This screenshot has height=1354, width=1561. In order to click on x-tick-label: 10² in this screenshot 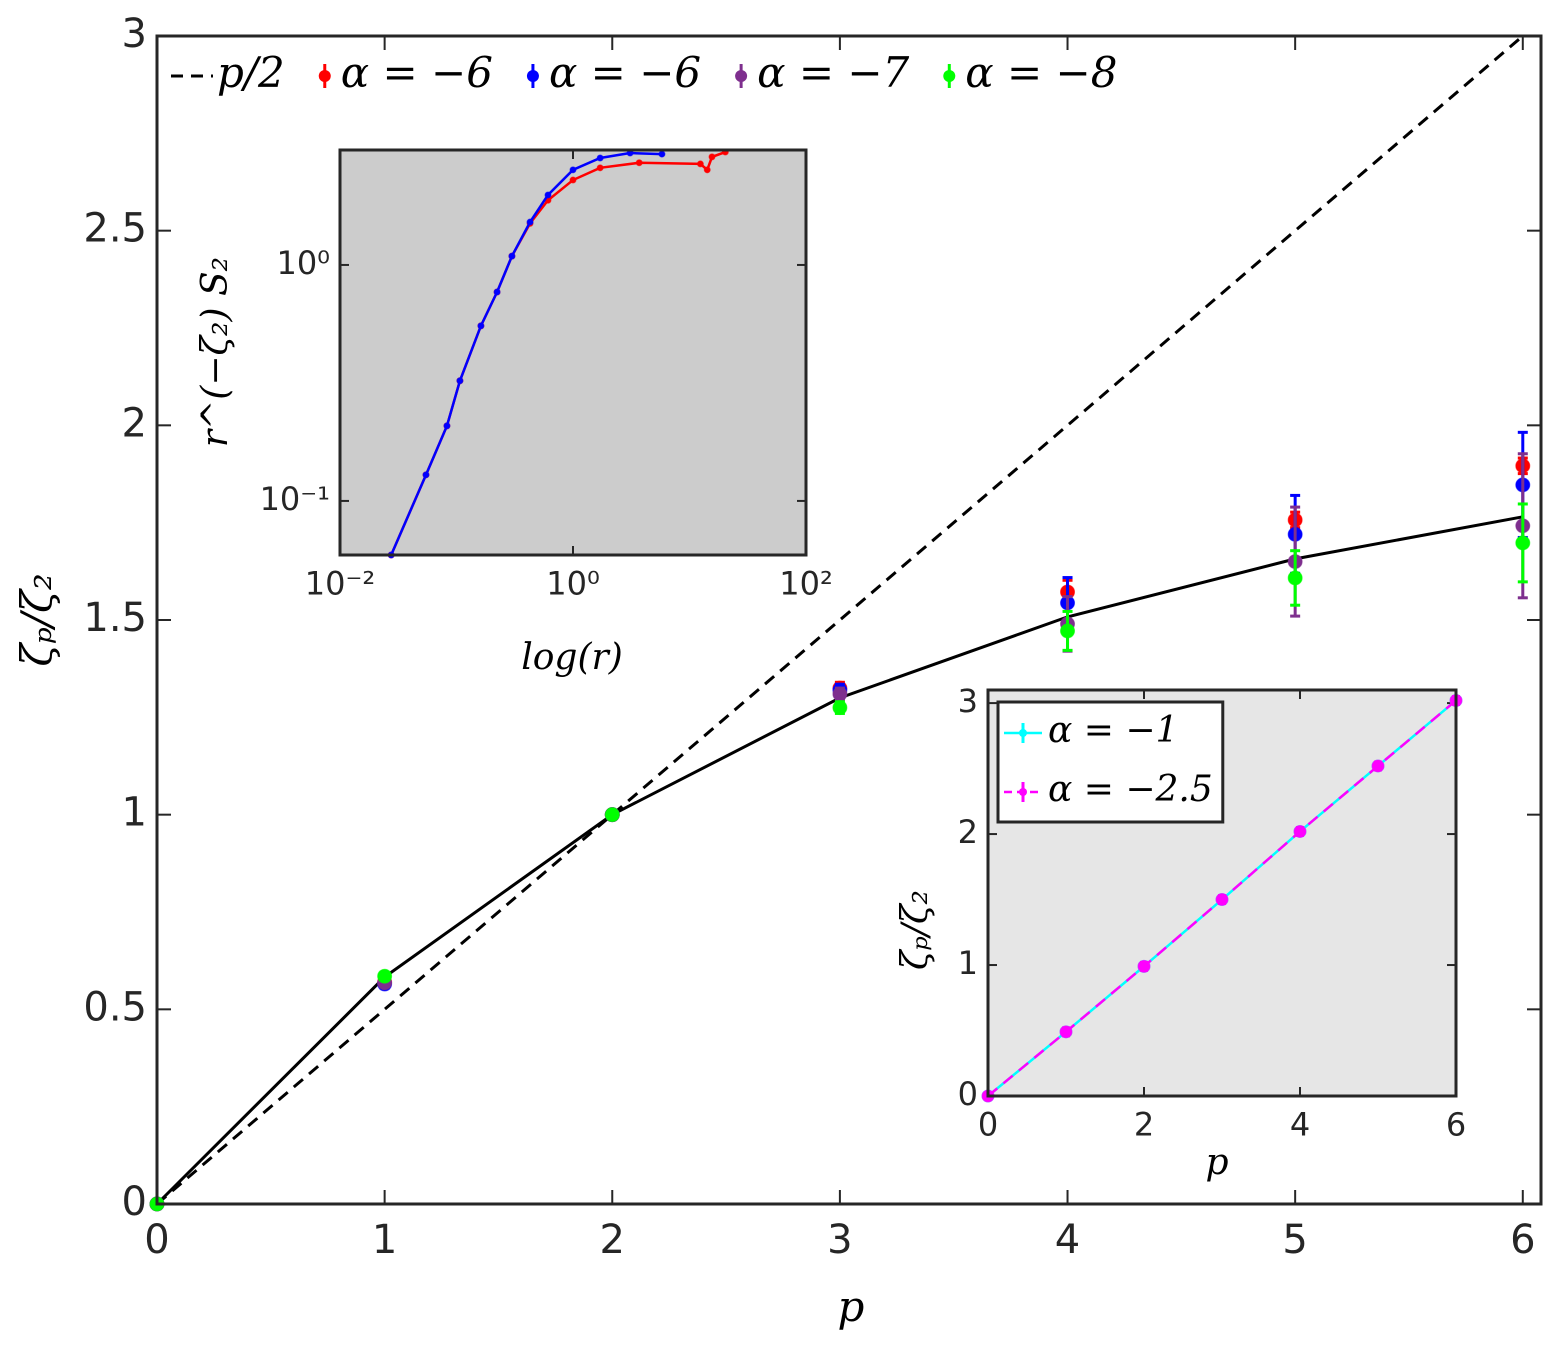, I will do `click(806, 583)`.